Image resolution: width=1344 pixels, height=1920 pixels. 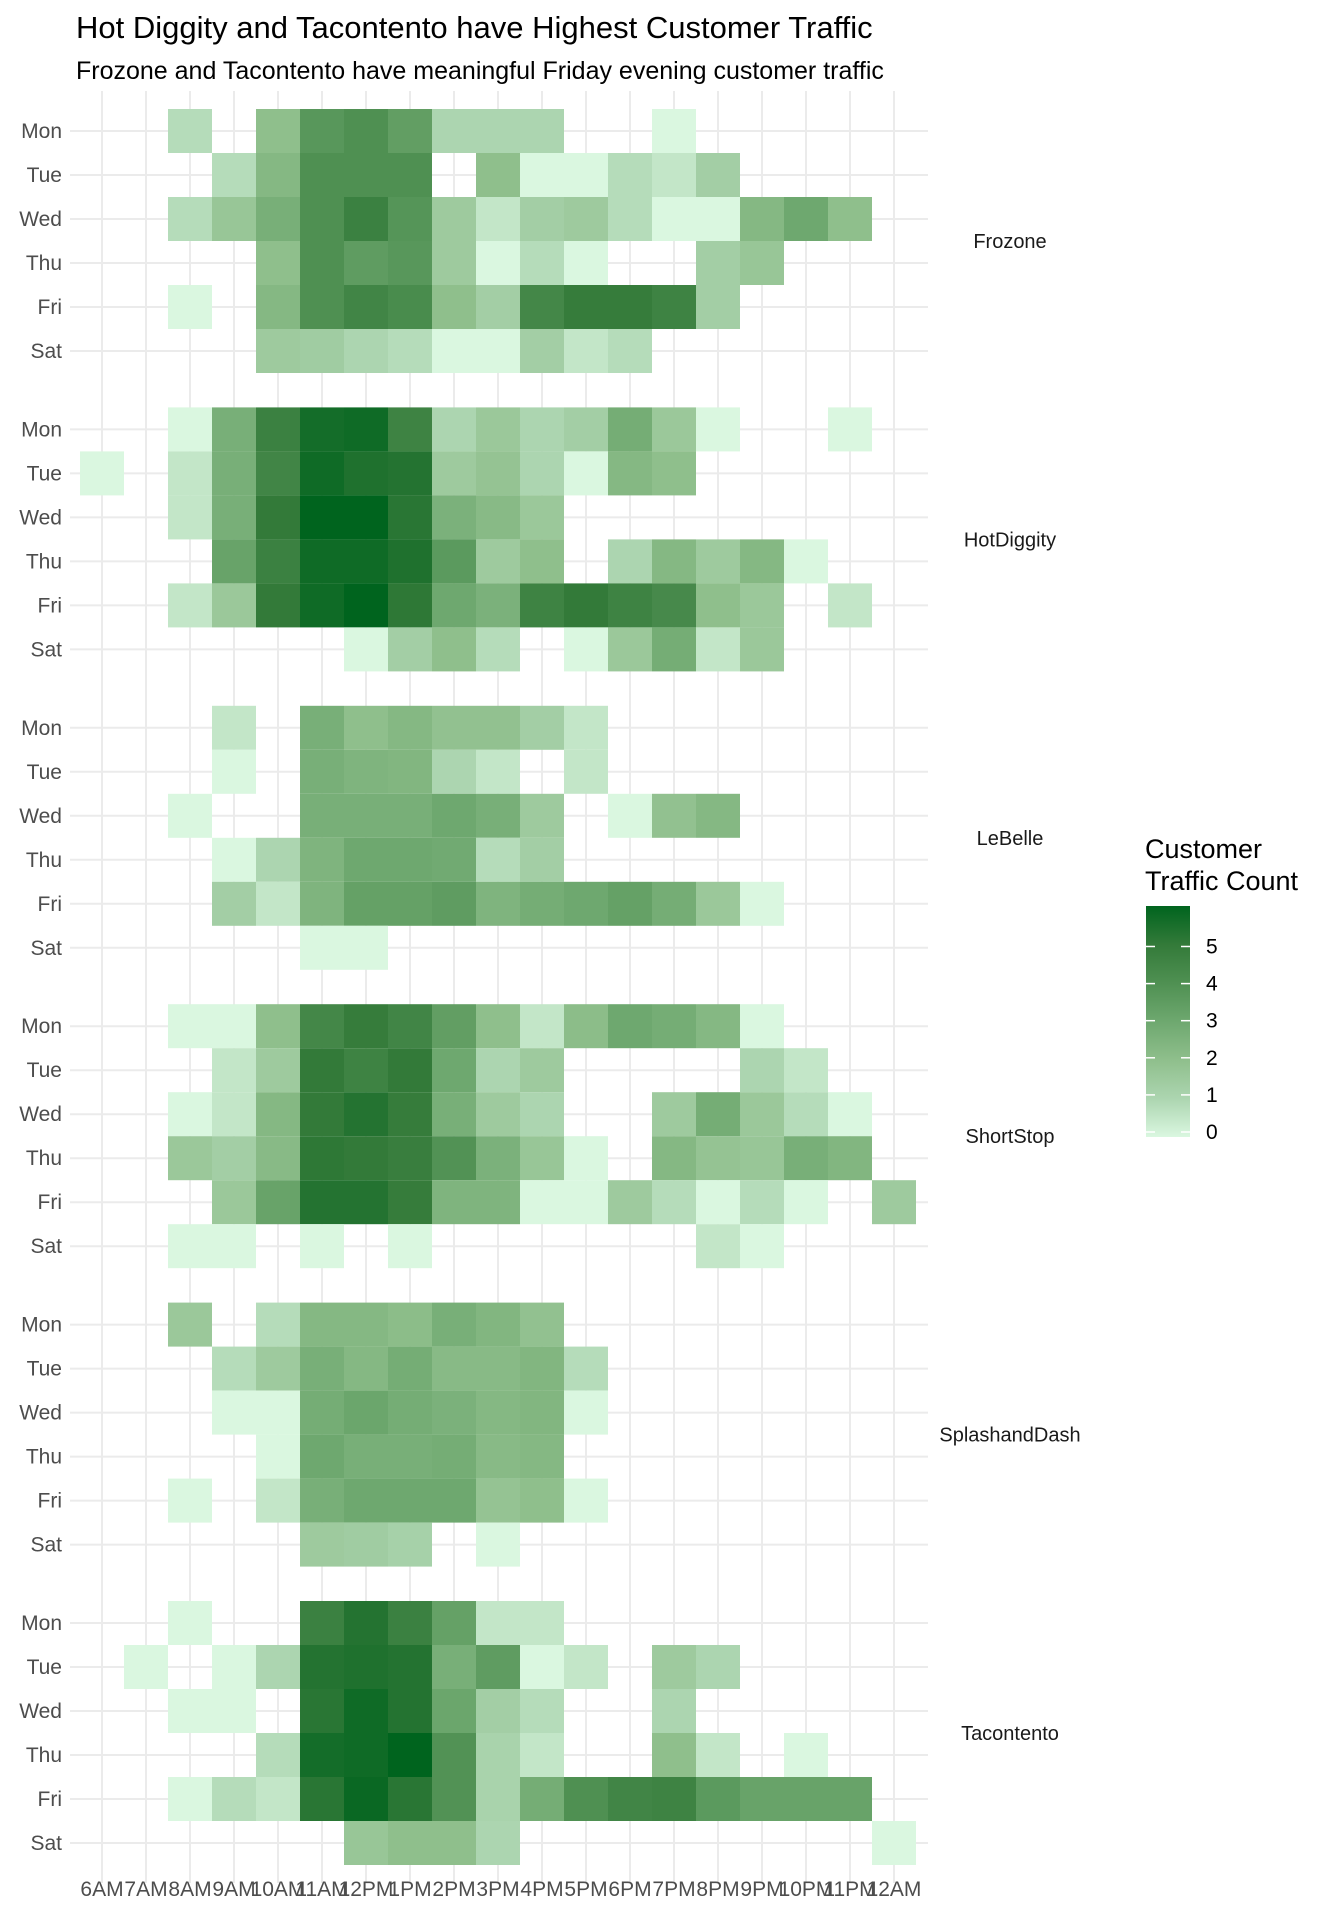 What do you see at coordinates (366, 1412) in the screenshot?
I see `heatmap-cell: SplashandDash Wed 12PM: 3.1` at bounding box center [366, 1412].